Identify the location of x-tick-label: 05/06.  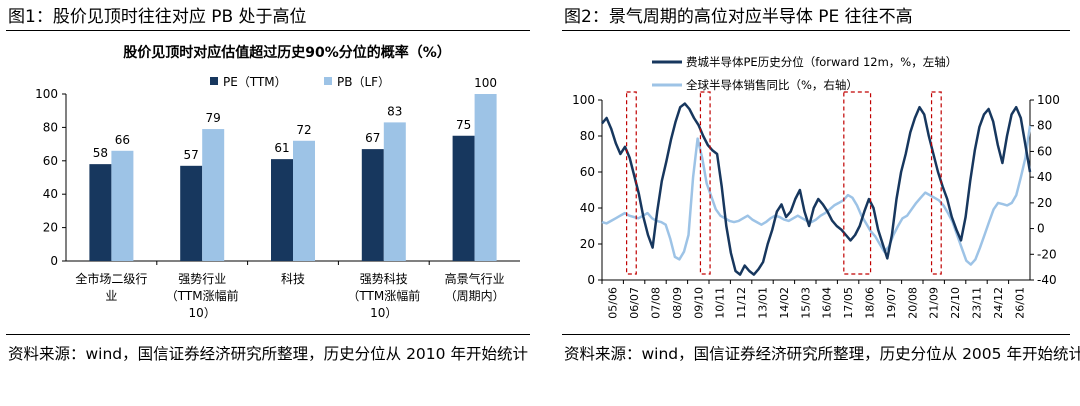
(613, 303).